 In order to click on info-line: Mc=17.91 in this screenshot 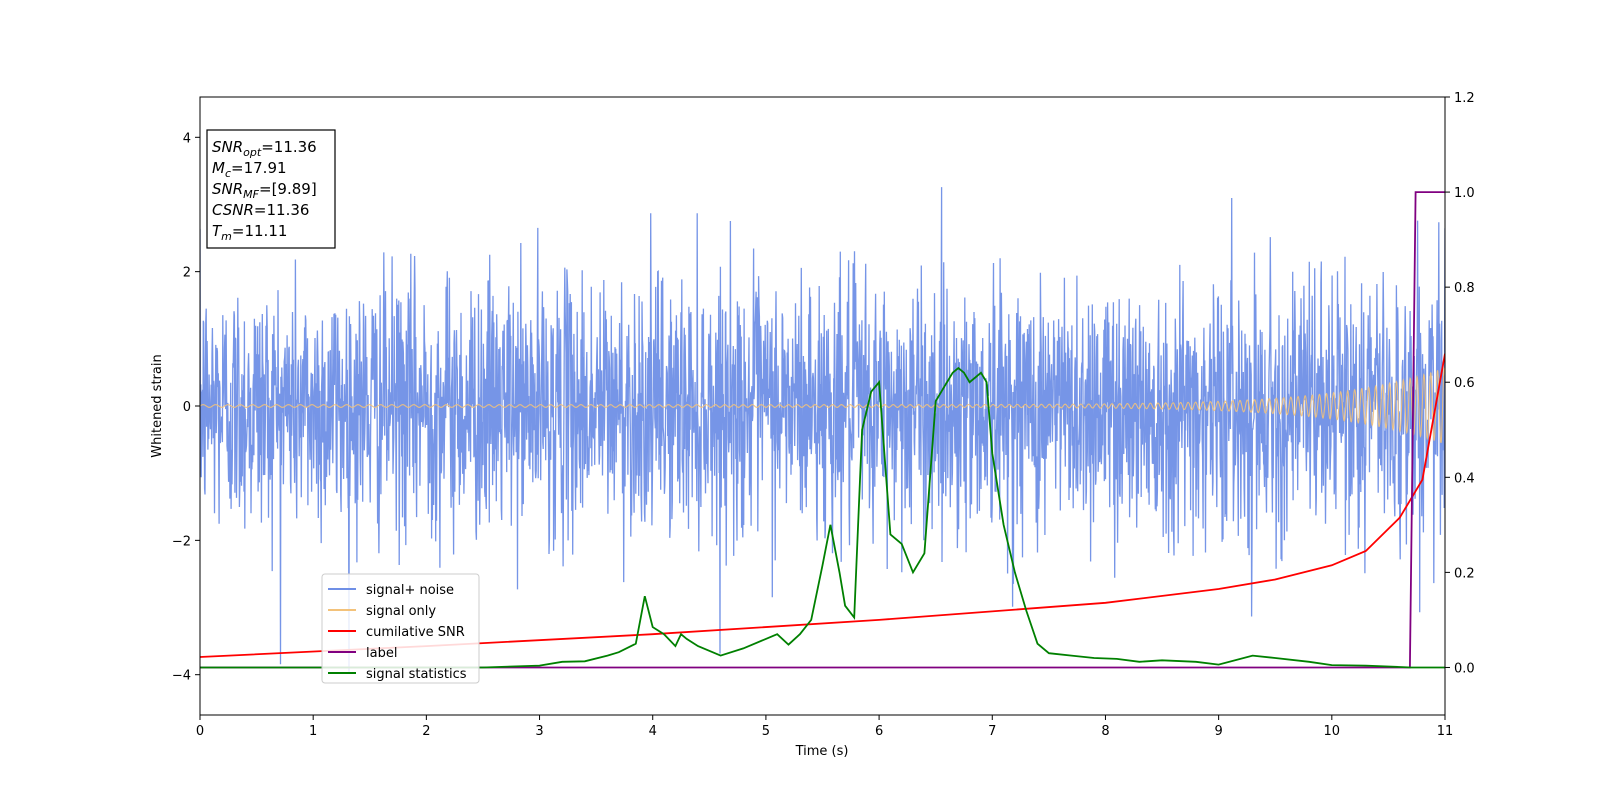, I will do `click(249, 169)`.